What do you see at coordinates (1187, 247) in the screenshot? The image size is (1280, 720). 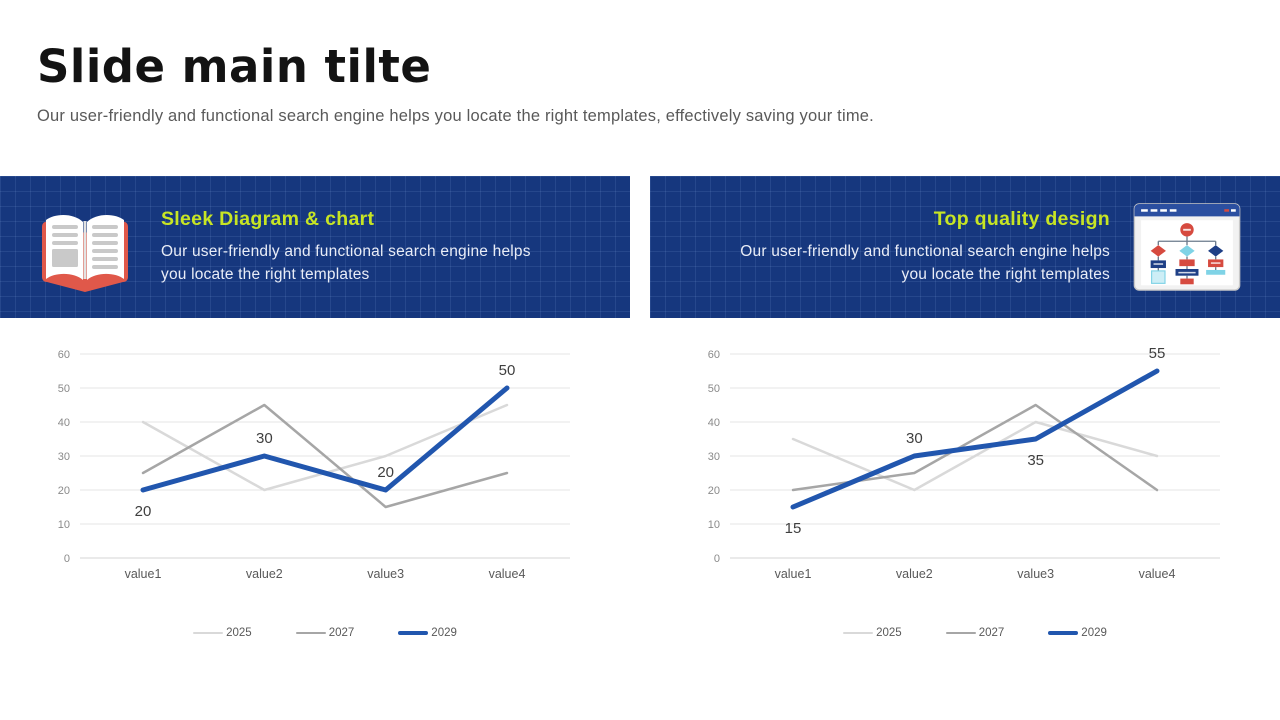 I see `flowchart-window-icon` at bounding box center [1187, 247].